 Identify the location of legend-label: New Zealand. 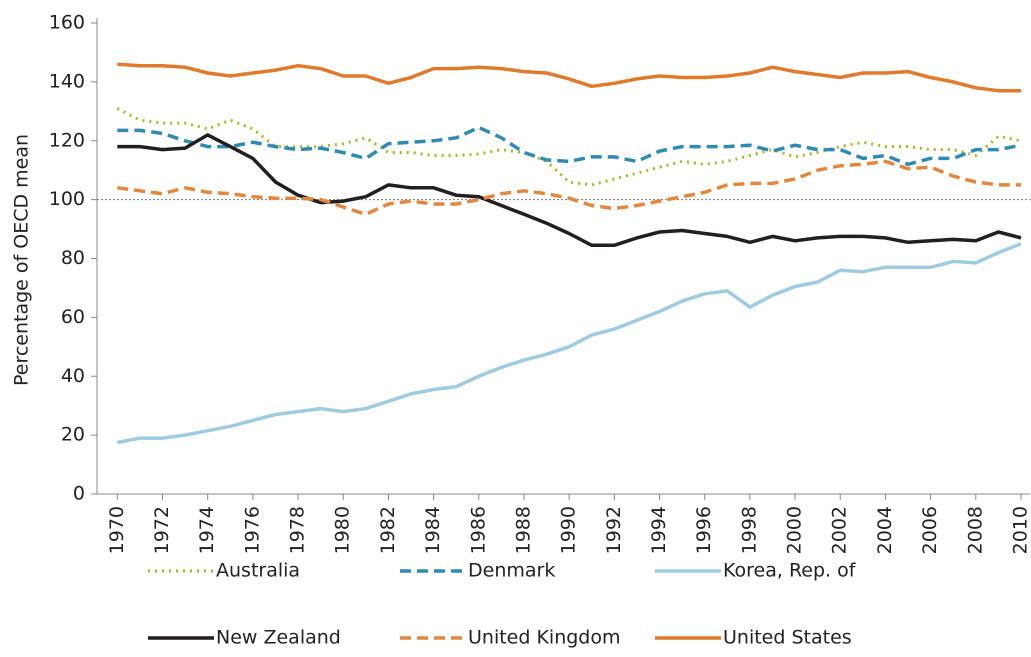
(278, 638).